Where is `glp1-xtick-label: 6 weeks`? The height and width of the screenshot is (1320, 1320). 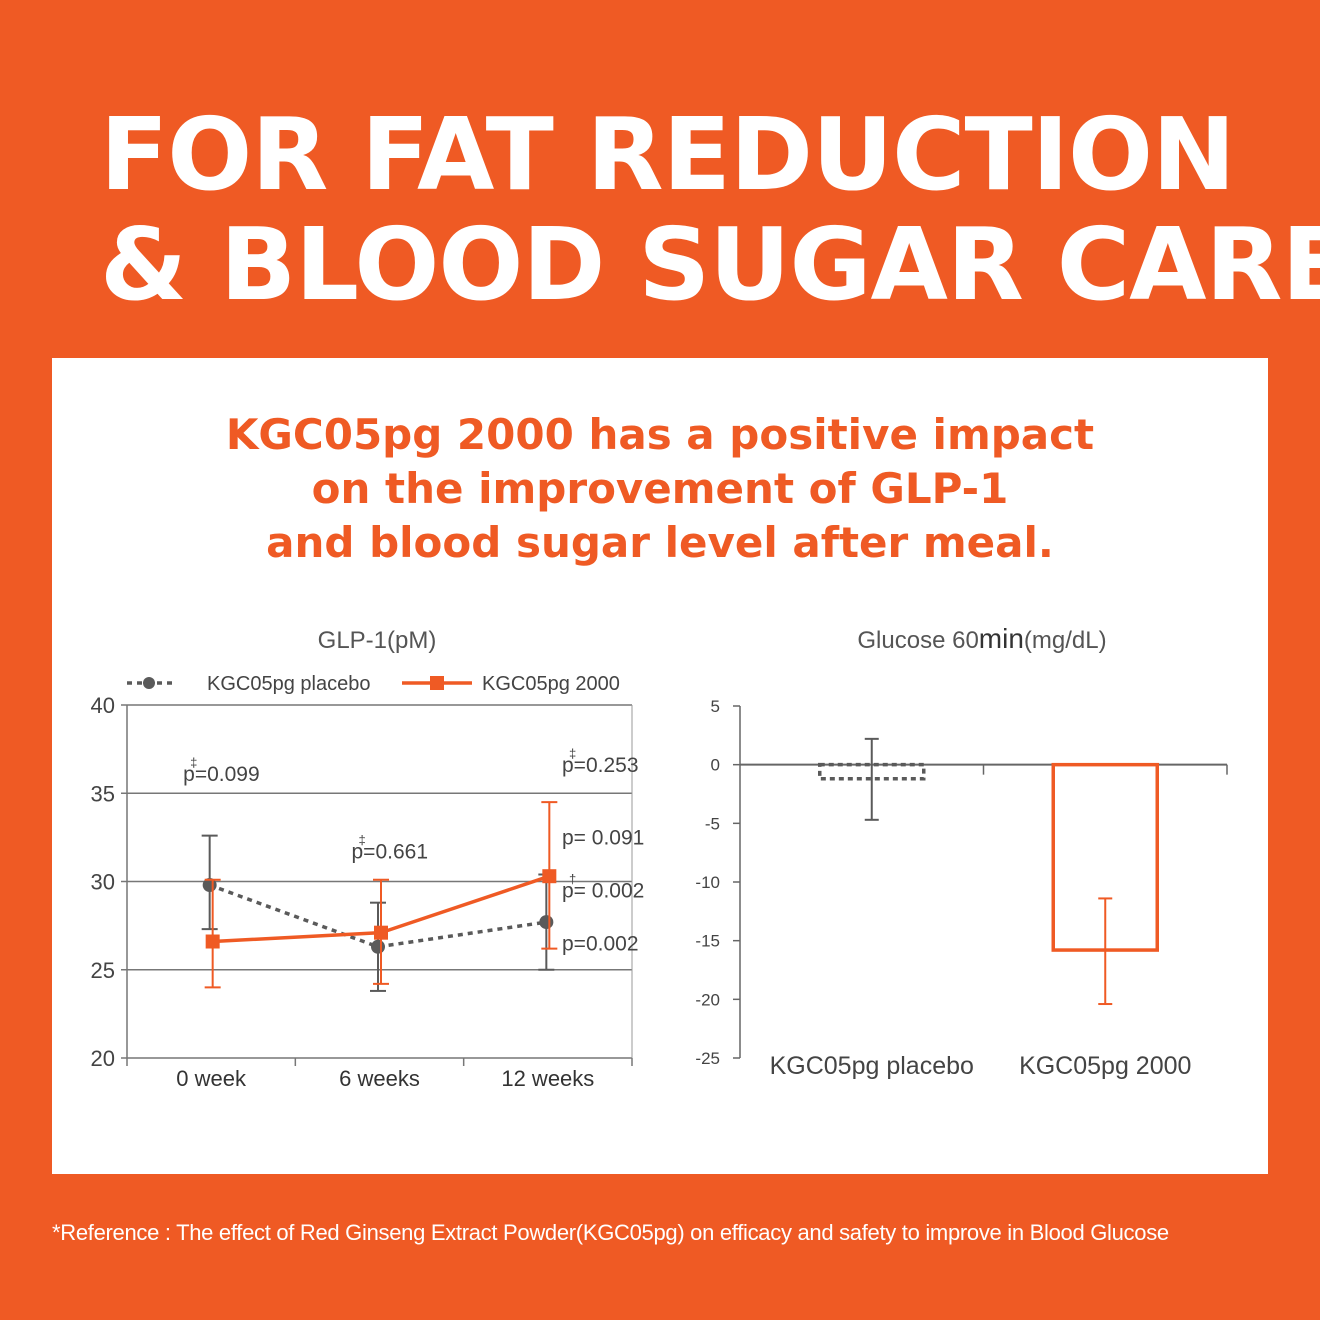
glp1-xtick-label: 6 weeks is located at coordinates (379, 1078).